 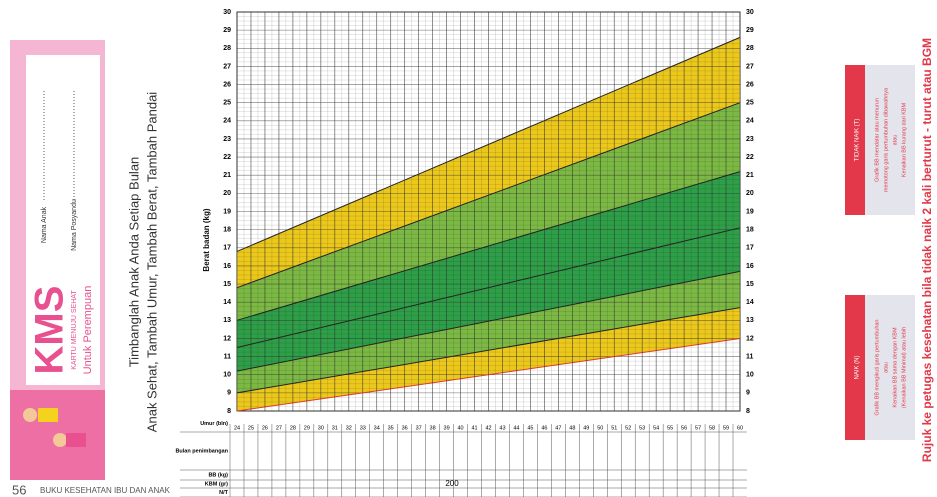 What do you see at coordinates (133, 262) in the screenshot?
I see `headline: Timbanglah Anak Anda Setiap Bulan` at bounding box center [133, 262].